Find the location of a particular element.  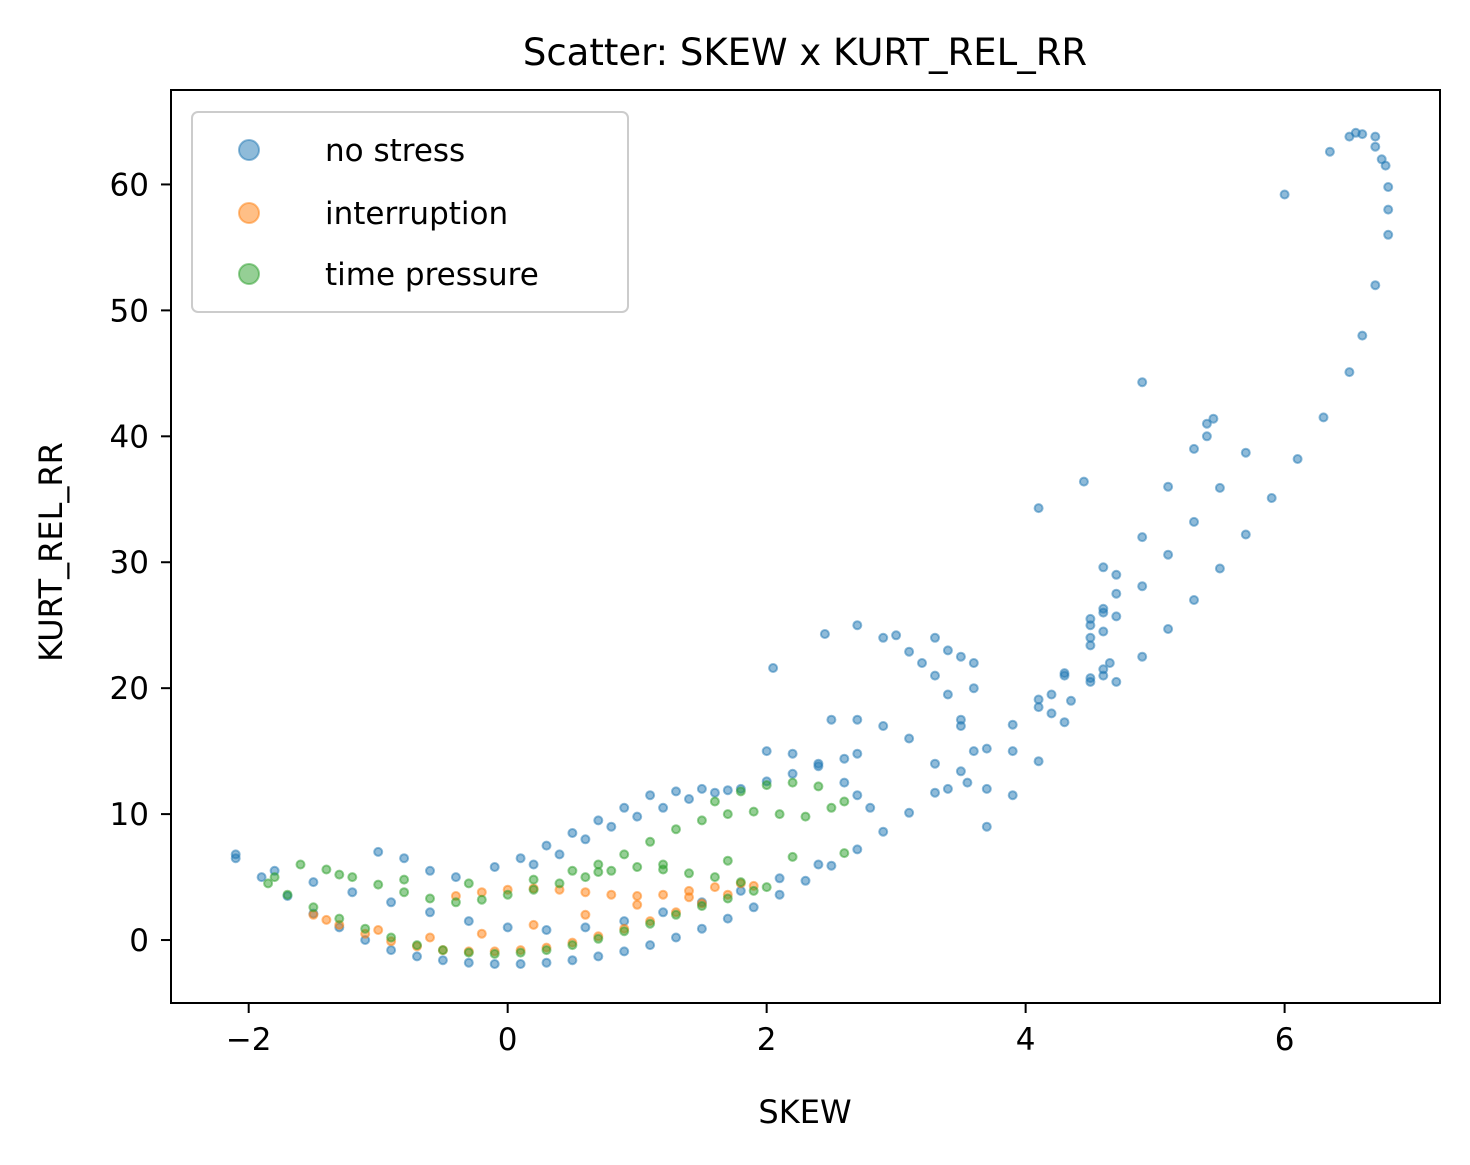

y-tick-label: 50 is located at coordinates (129, 311).